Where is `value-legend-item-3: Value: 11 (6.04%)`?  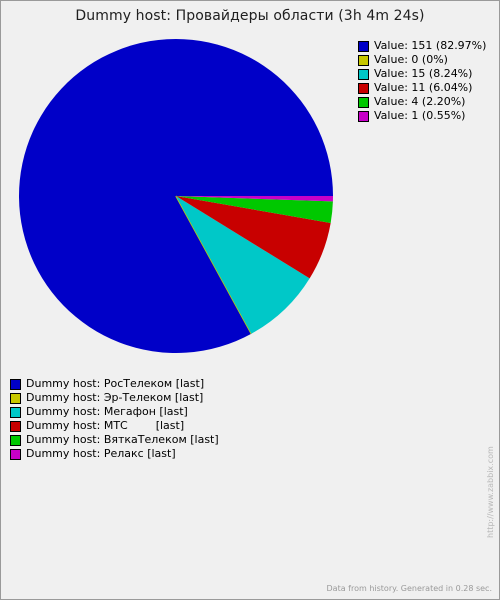
value-legend-item-3: Value: 11 (6.04%) is located at coordinates (422, 88).